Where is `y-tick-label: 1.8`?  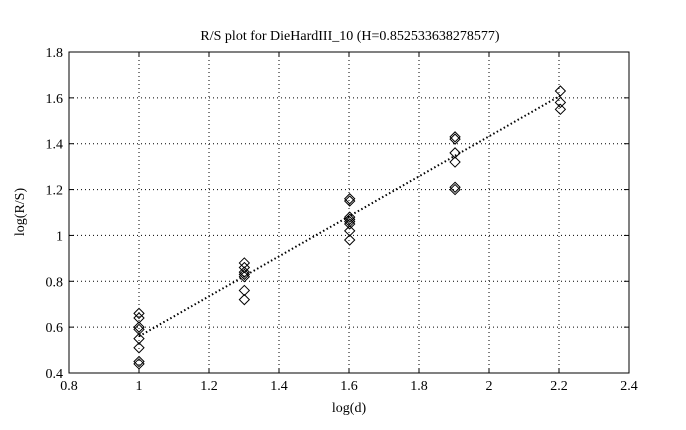 y-tick-label: 1.8 is located at coordinates (55, 53).